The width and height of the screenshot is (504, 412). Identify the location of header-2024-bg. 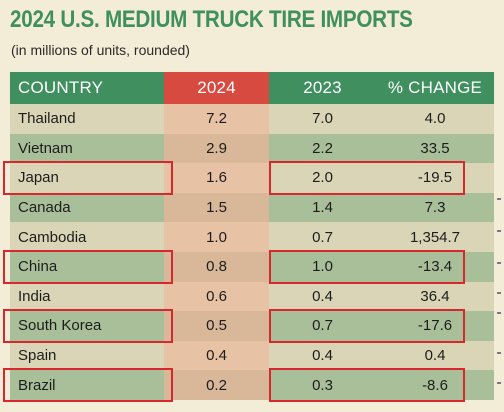
(216, 88).